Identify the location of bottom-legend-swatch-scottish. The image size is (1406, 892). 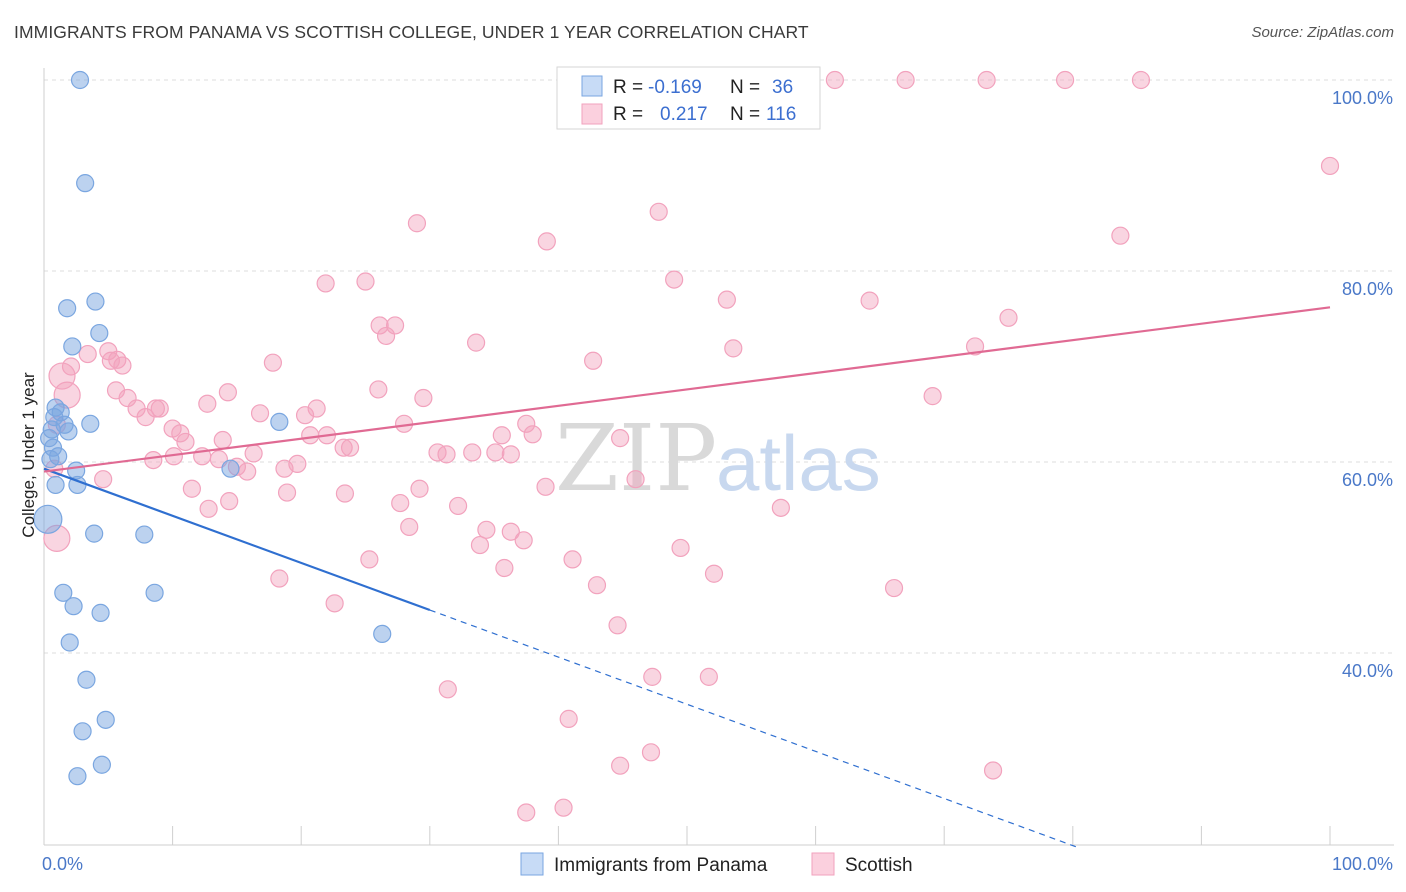
(823, 864).